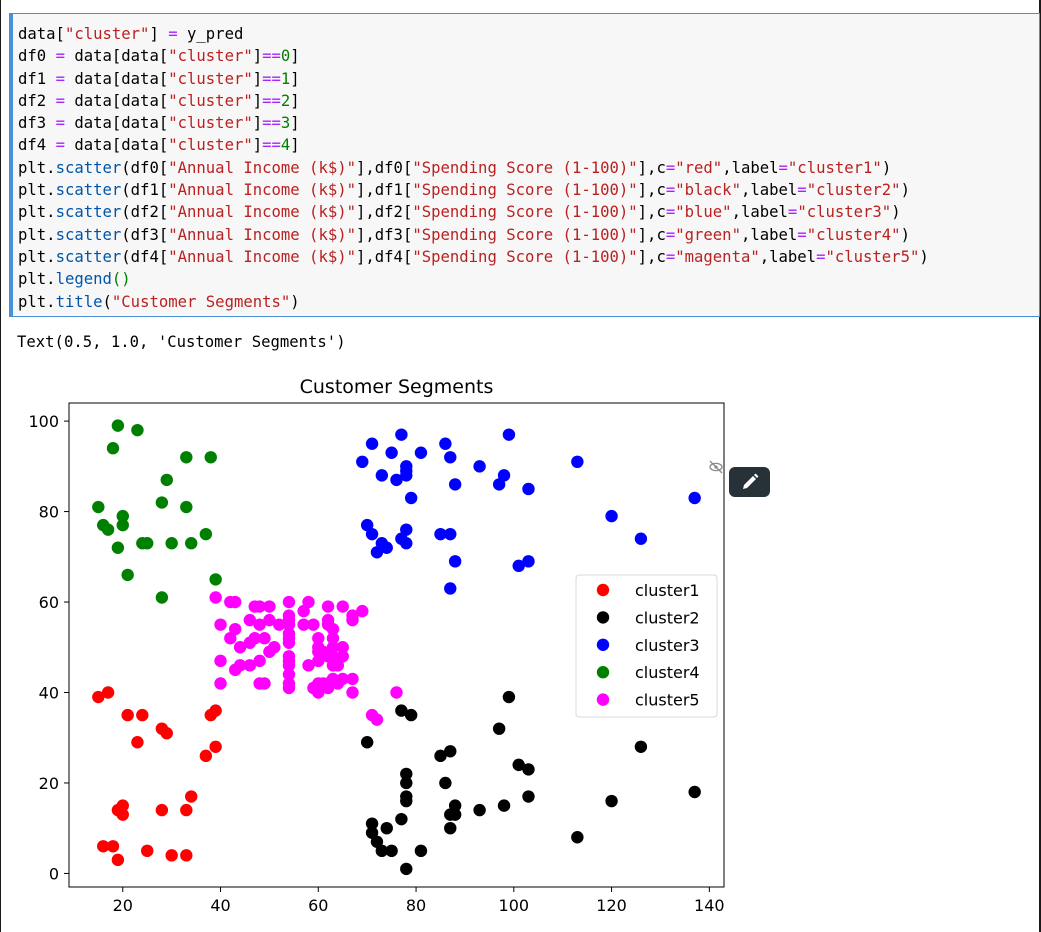  What do you see at coordinates (11, 165) in the screenshot?
I see `cell-selection-bar` at bounding box center [11, 165].